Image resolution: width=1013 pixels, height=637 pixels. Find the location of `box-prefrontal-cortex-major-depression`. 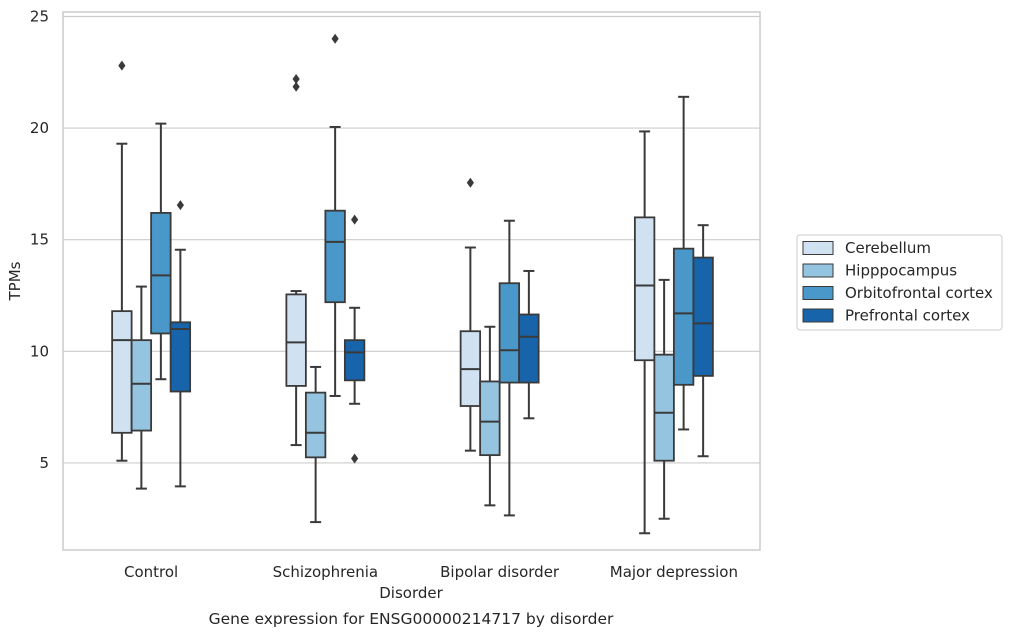

box-prefrontal-cortex-major-depression is located at coordinates (703, 341).